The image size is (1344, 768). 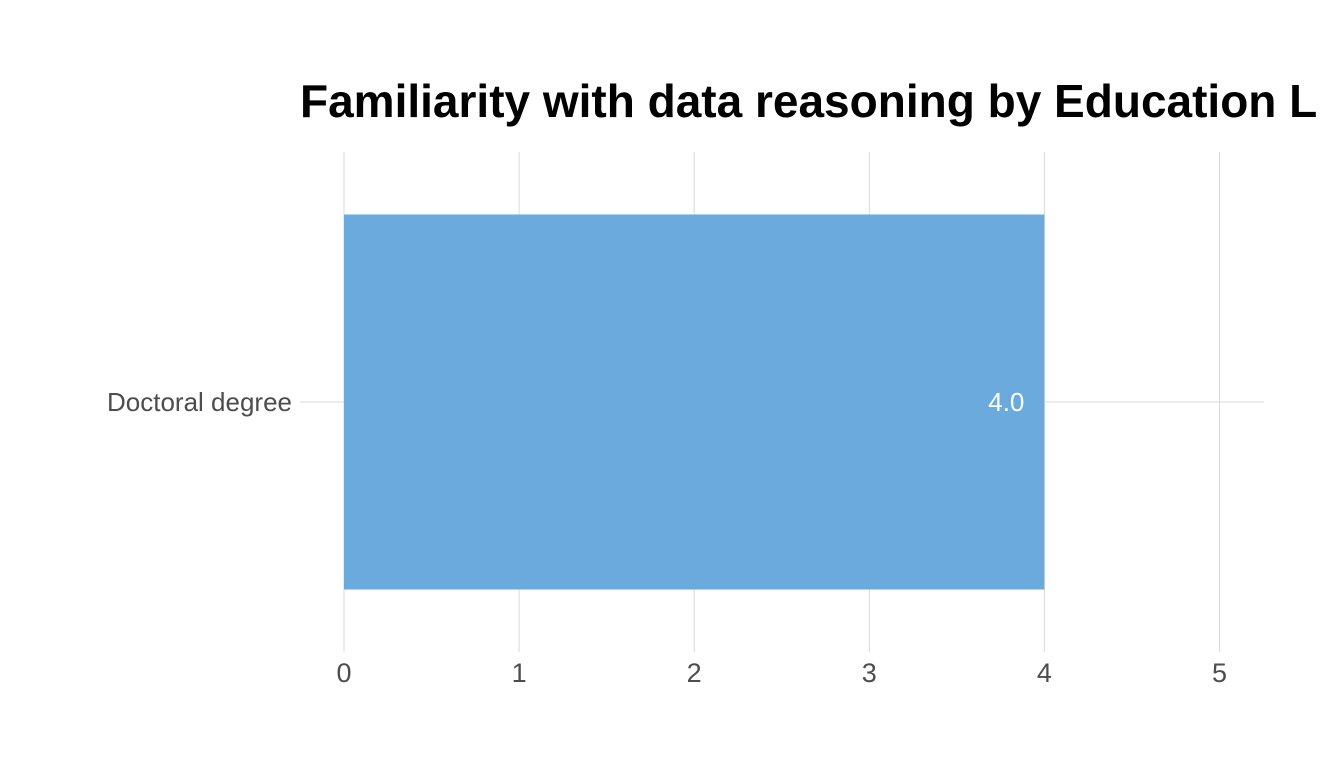 I want to click on x-tick-label-3: 3, so click(x=869, y=673).